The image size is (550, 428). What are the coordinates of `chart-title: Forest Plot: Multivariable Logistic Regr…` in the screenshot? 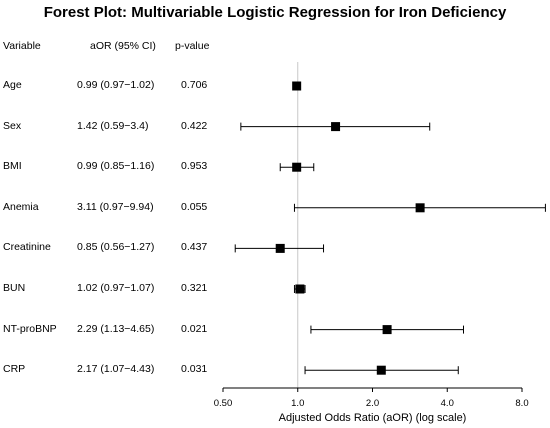 It's located at (275, 12).